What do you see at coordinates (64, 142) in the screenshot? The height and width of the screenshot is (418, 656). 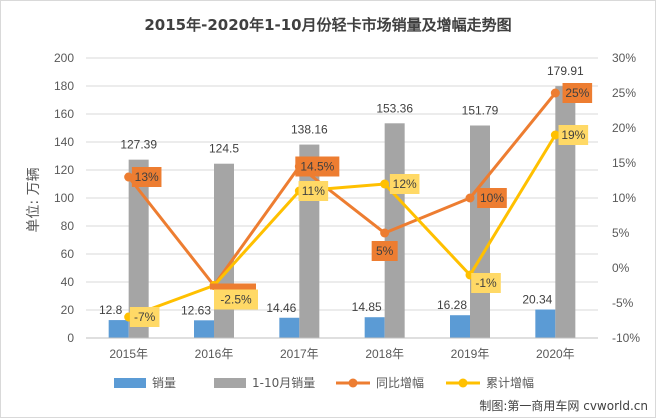 I see `y-tick-label: 140` at bounding box center [64, 142].